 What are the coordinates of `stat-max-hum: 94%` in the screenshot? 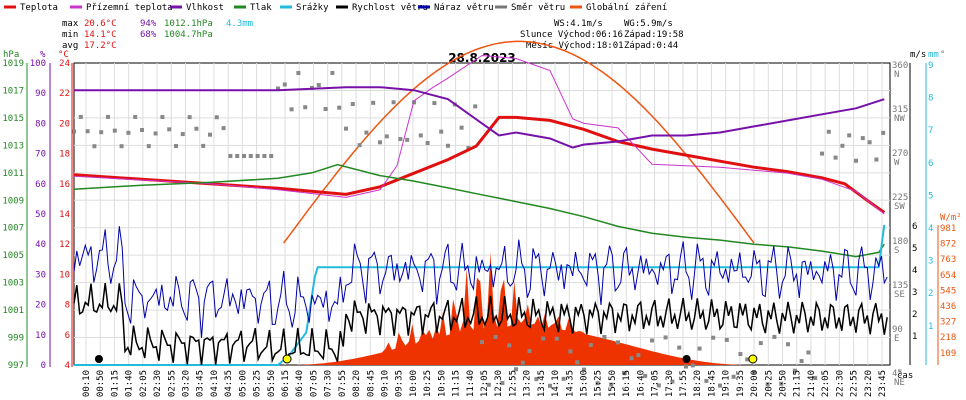 It's located at (148, 24).